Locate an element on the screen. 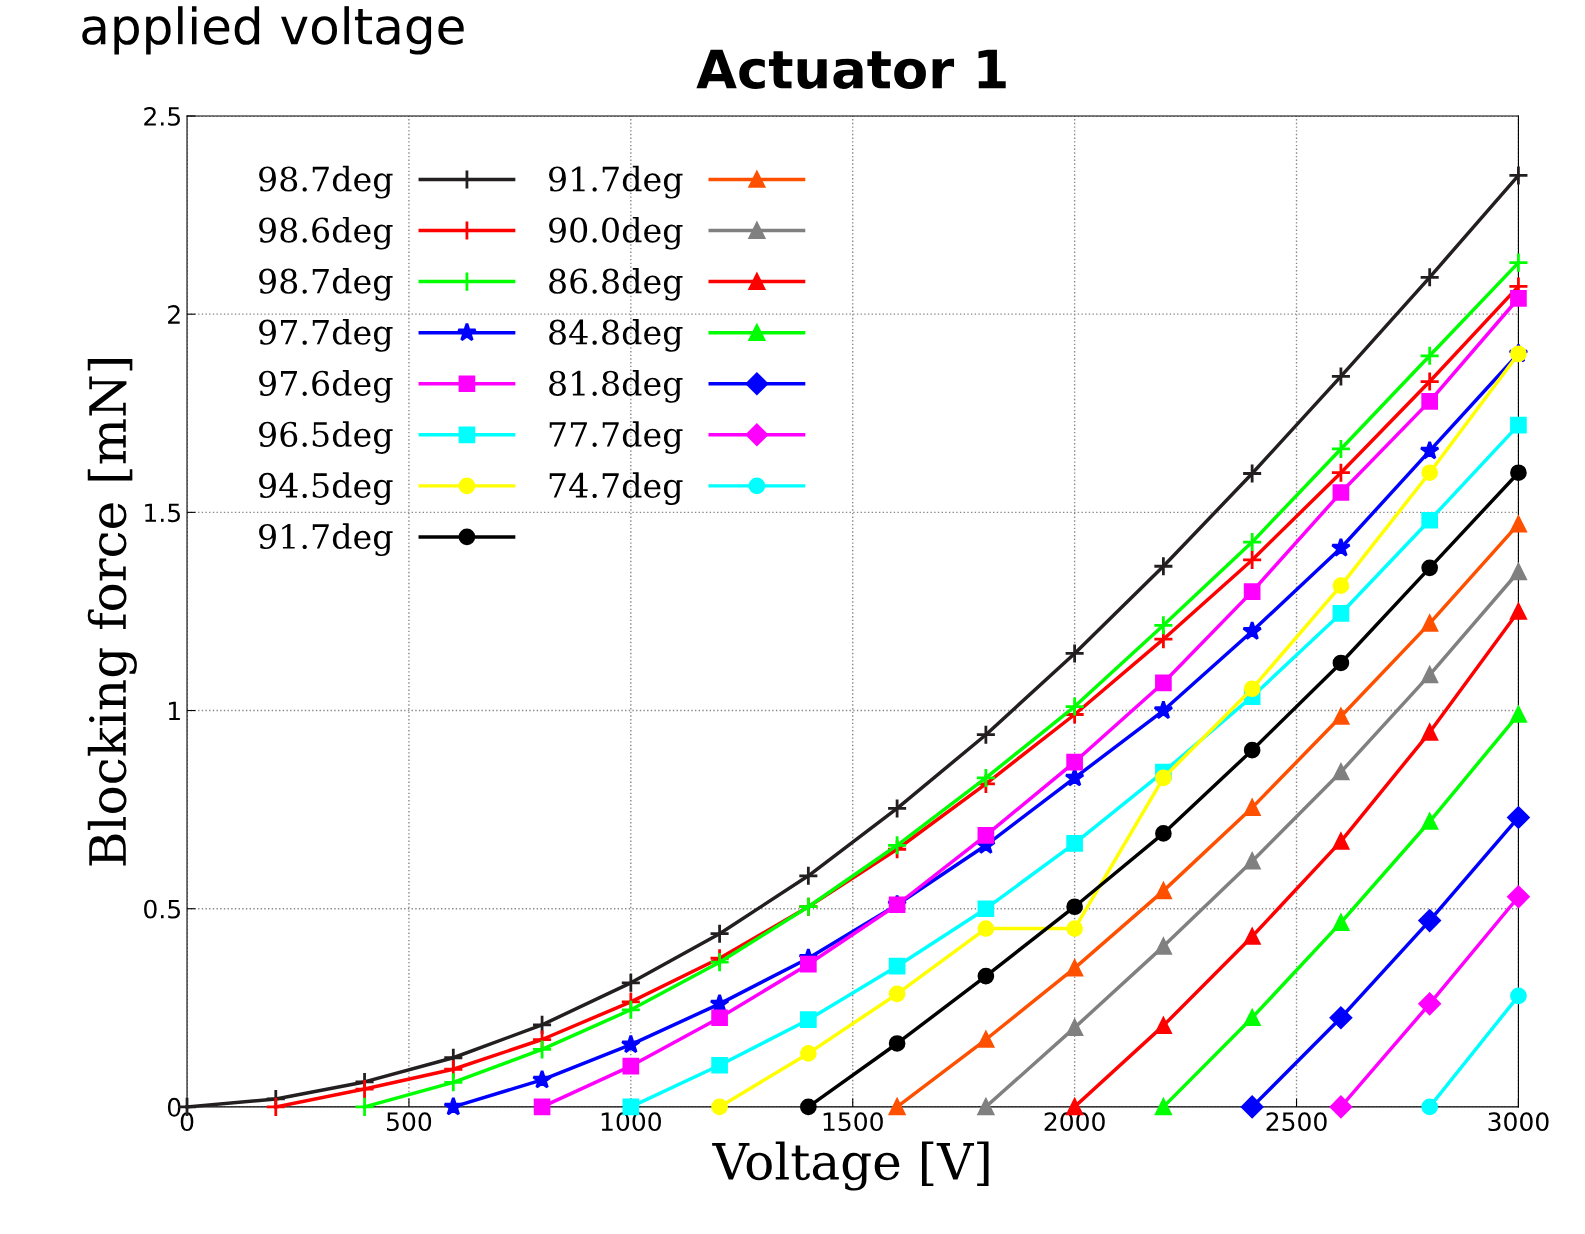 This screenshot has height=1234, width=1585. x-tick-label: 1500 is located at coordinates (853, 1122).